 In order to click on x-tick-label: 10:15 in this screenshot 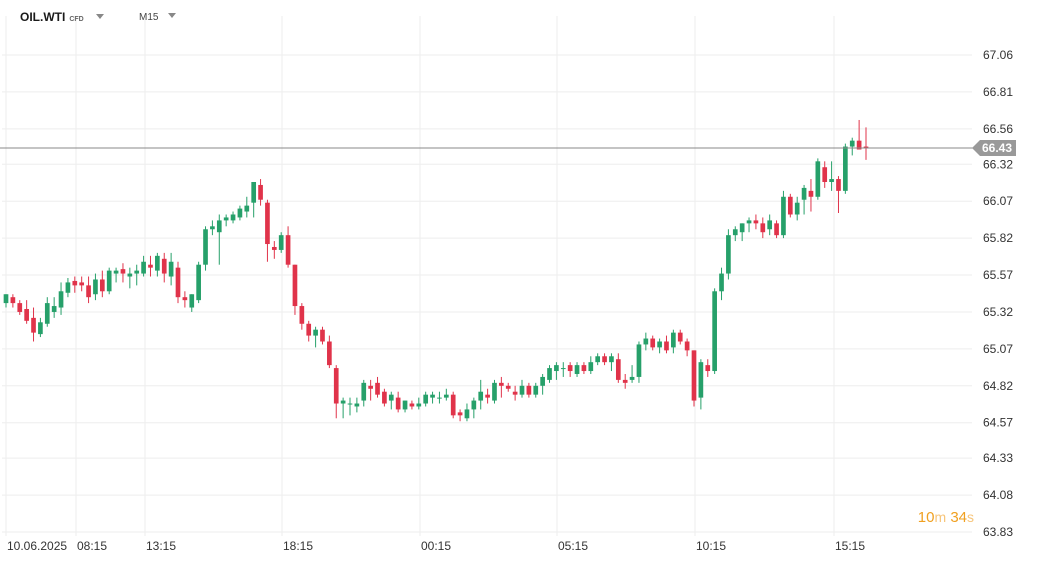, I will do `click(711, 546)`.